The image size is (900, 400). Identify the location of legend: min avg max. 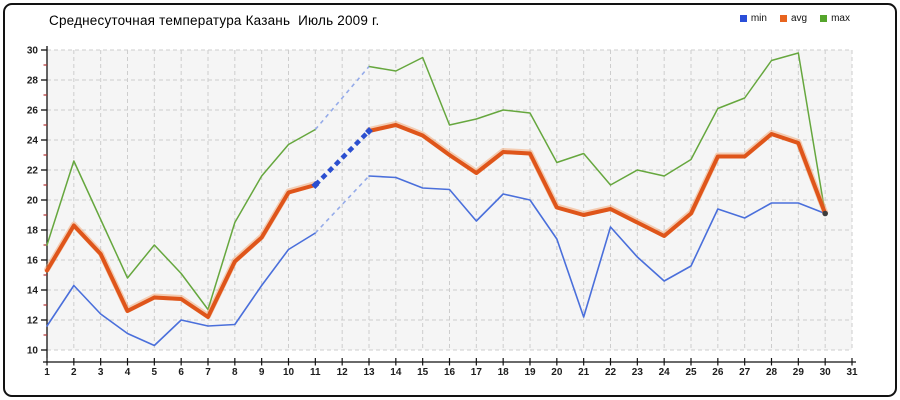
(794, 18).